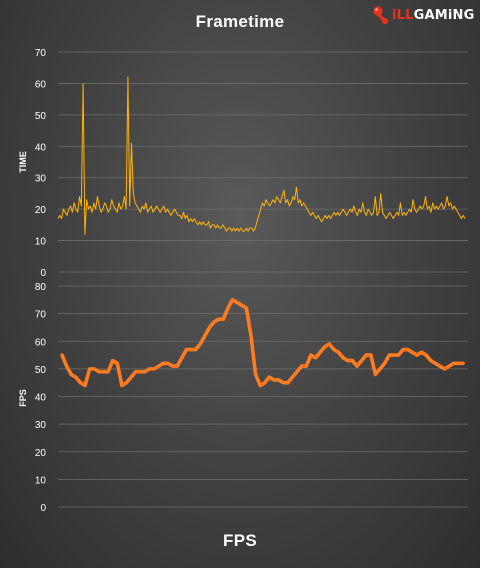 This screenshot has width=480, height=568. What do you see at coordinates (43, 508) in the screenshot?
I see `fps-y-tick-label: 0` at bounding box center [43, 508].